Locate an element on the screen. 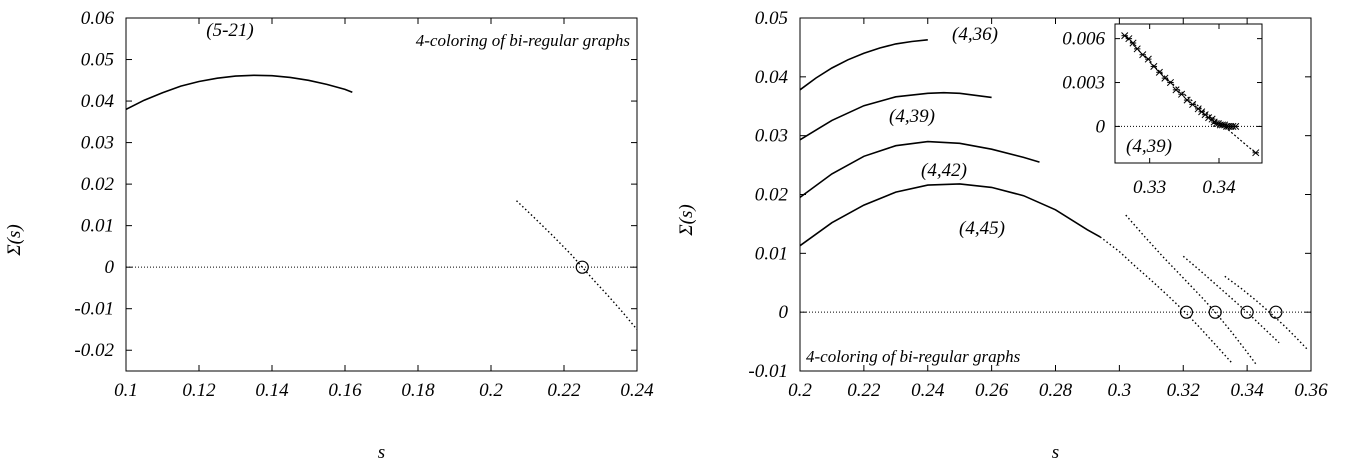 This screenshot has width=1348, height=461. x-tick-label: 0.36 is located at coordinates (1311, 390).